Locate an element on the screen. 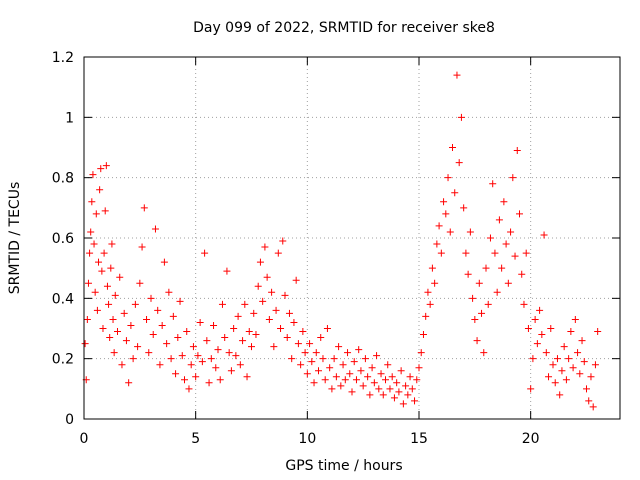  y-tick-label: 0.2 is located at coordinates (63, 360).